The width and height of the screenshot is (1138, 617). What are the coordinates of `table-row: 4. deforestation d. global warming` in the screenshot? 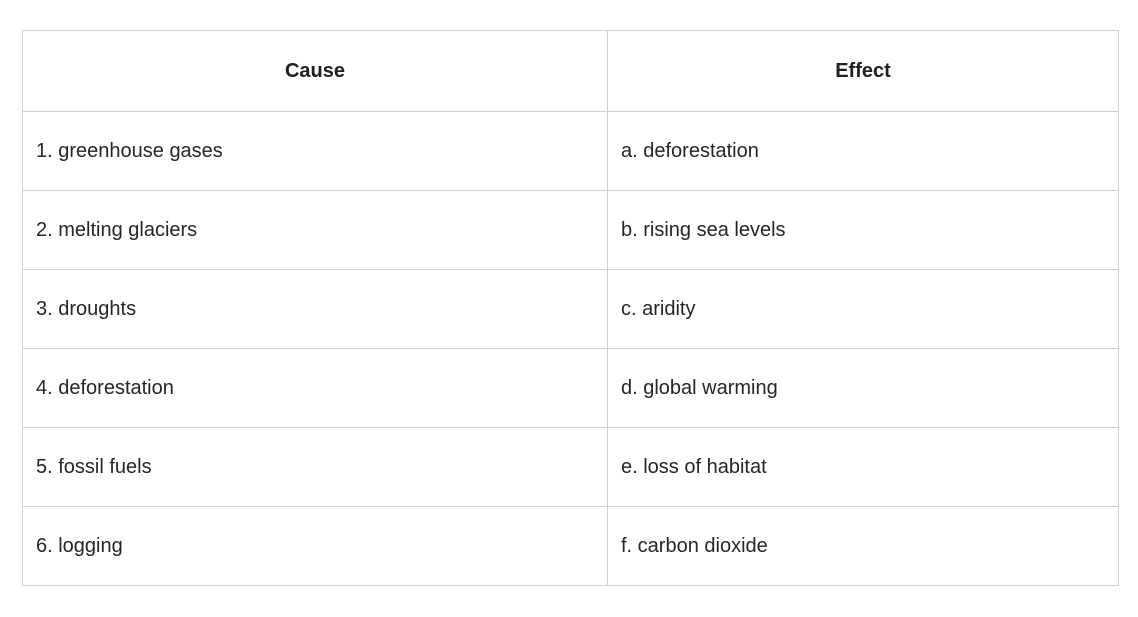 It's located at (570, 388).